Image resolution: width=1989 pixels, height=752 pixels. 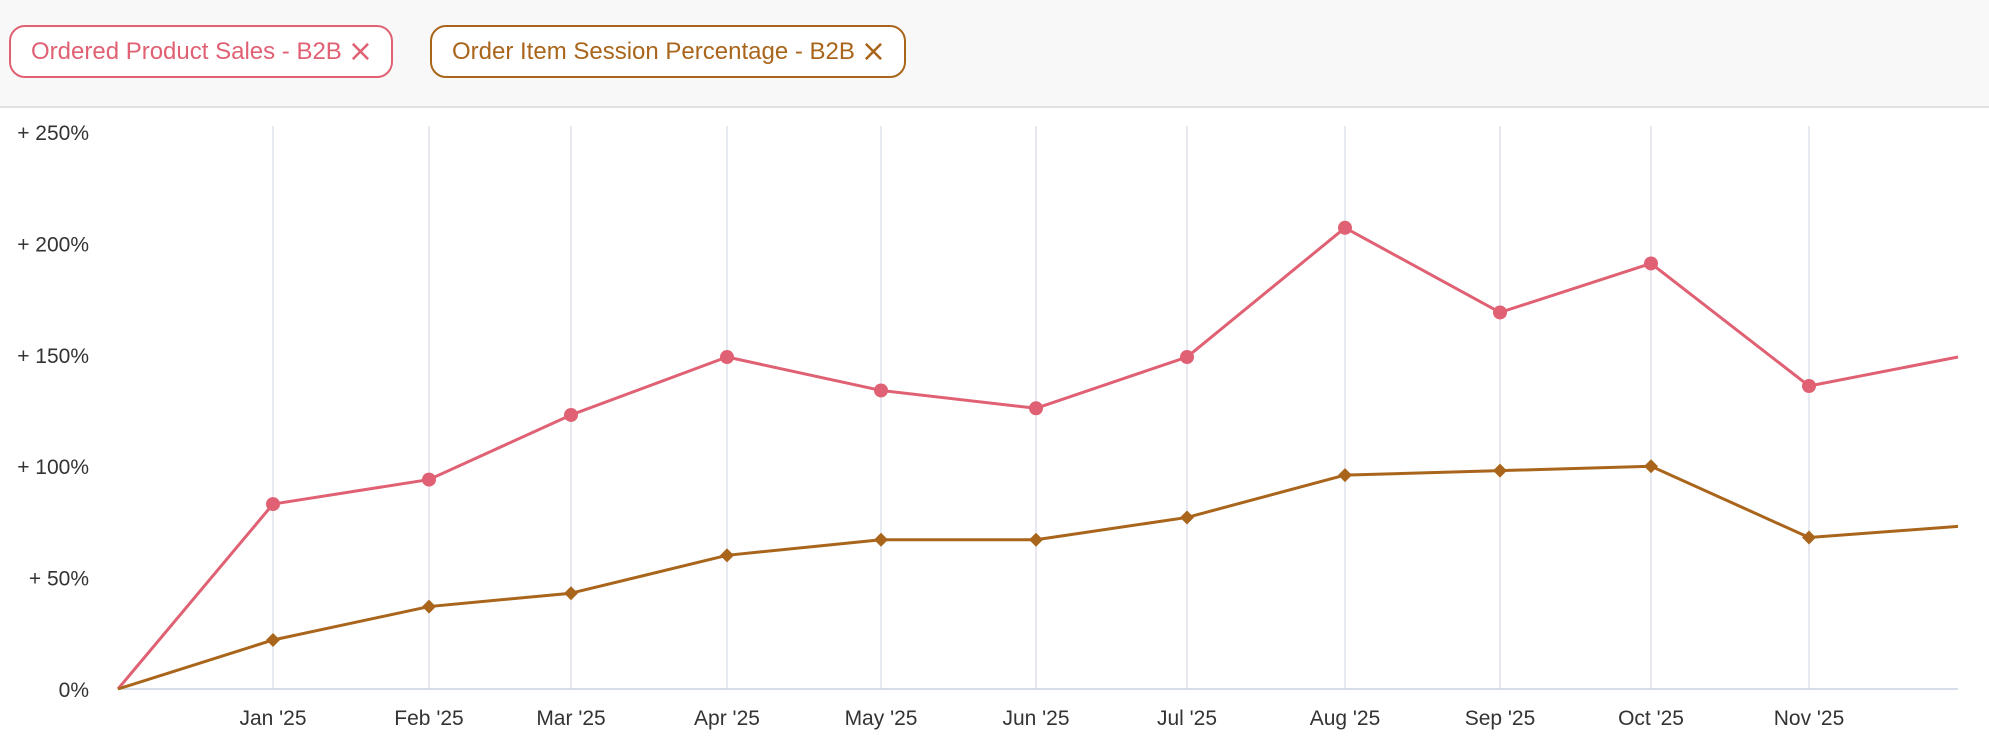 What do you see at coordinates (53, 467) in the screenshot?
I see `y-tick-label: + 100%` at bounding box center [53, 467].